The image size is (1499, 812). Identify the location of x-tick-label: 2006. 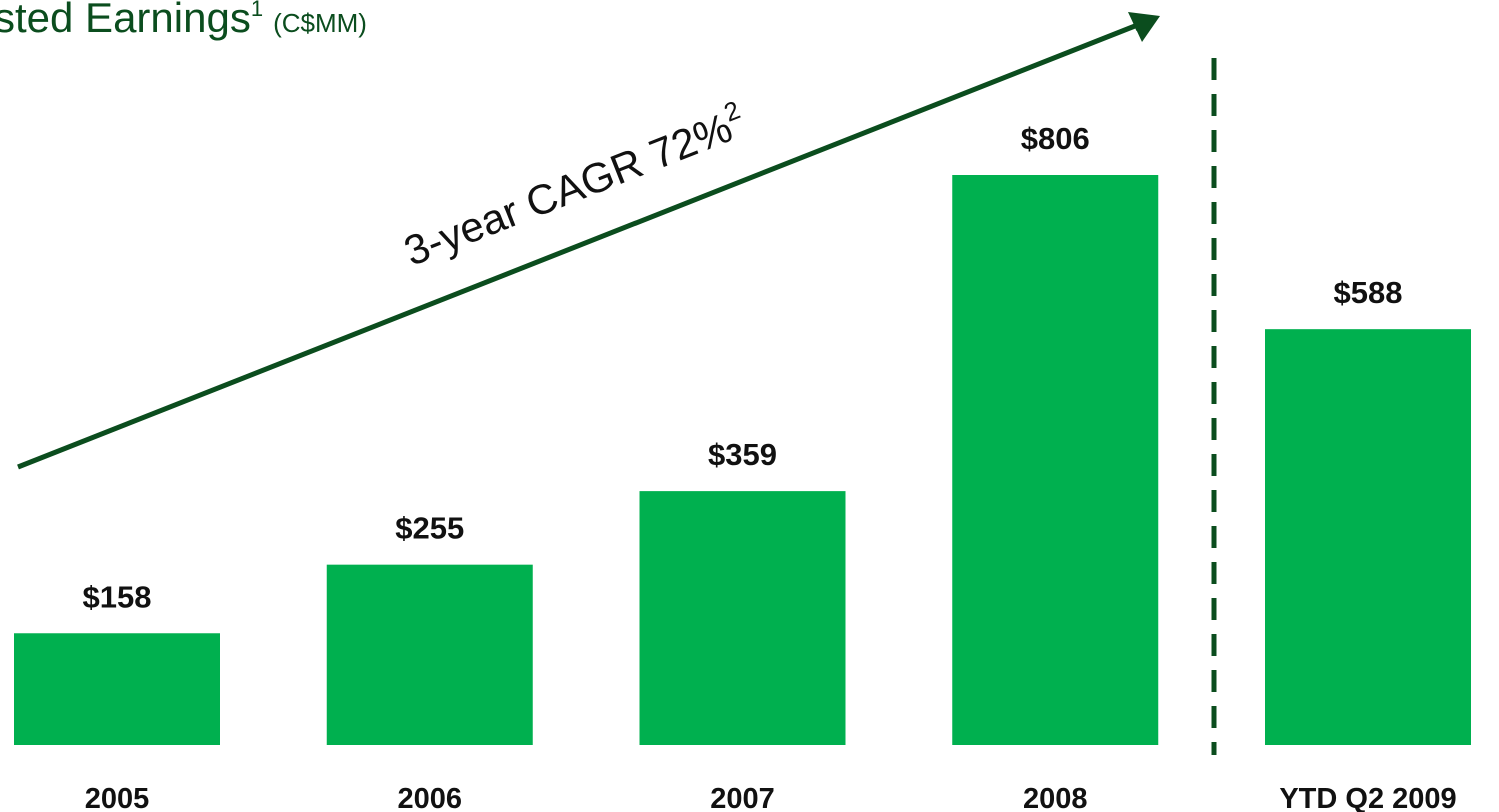
(429, 797).